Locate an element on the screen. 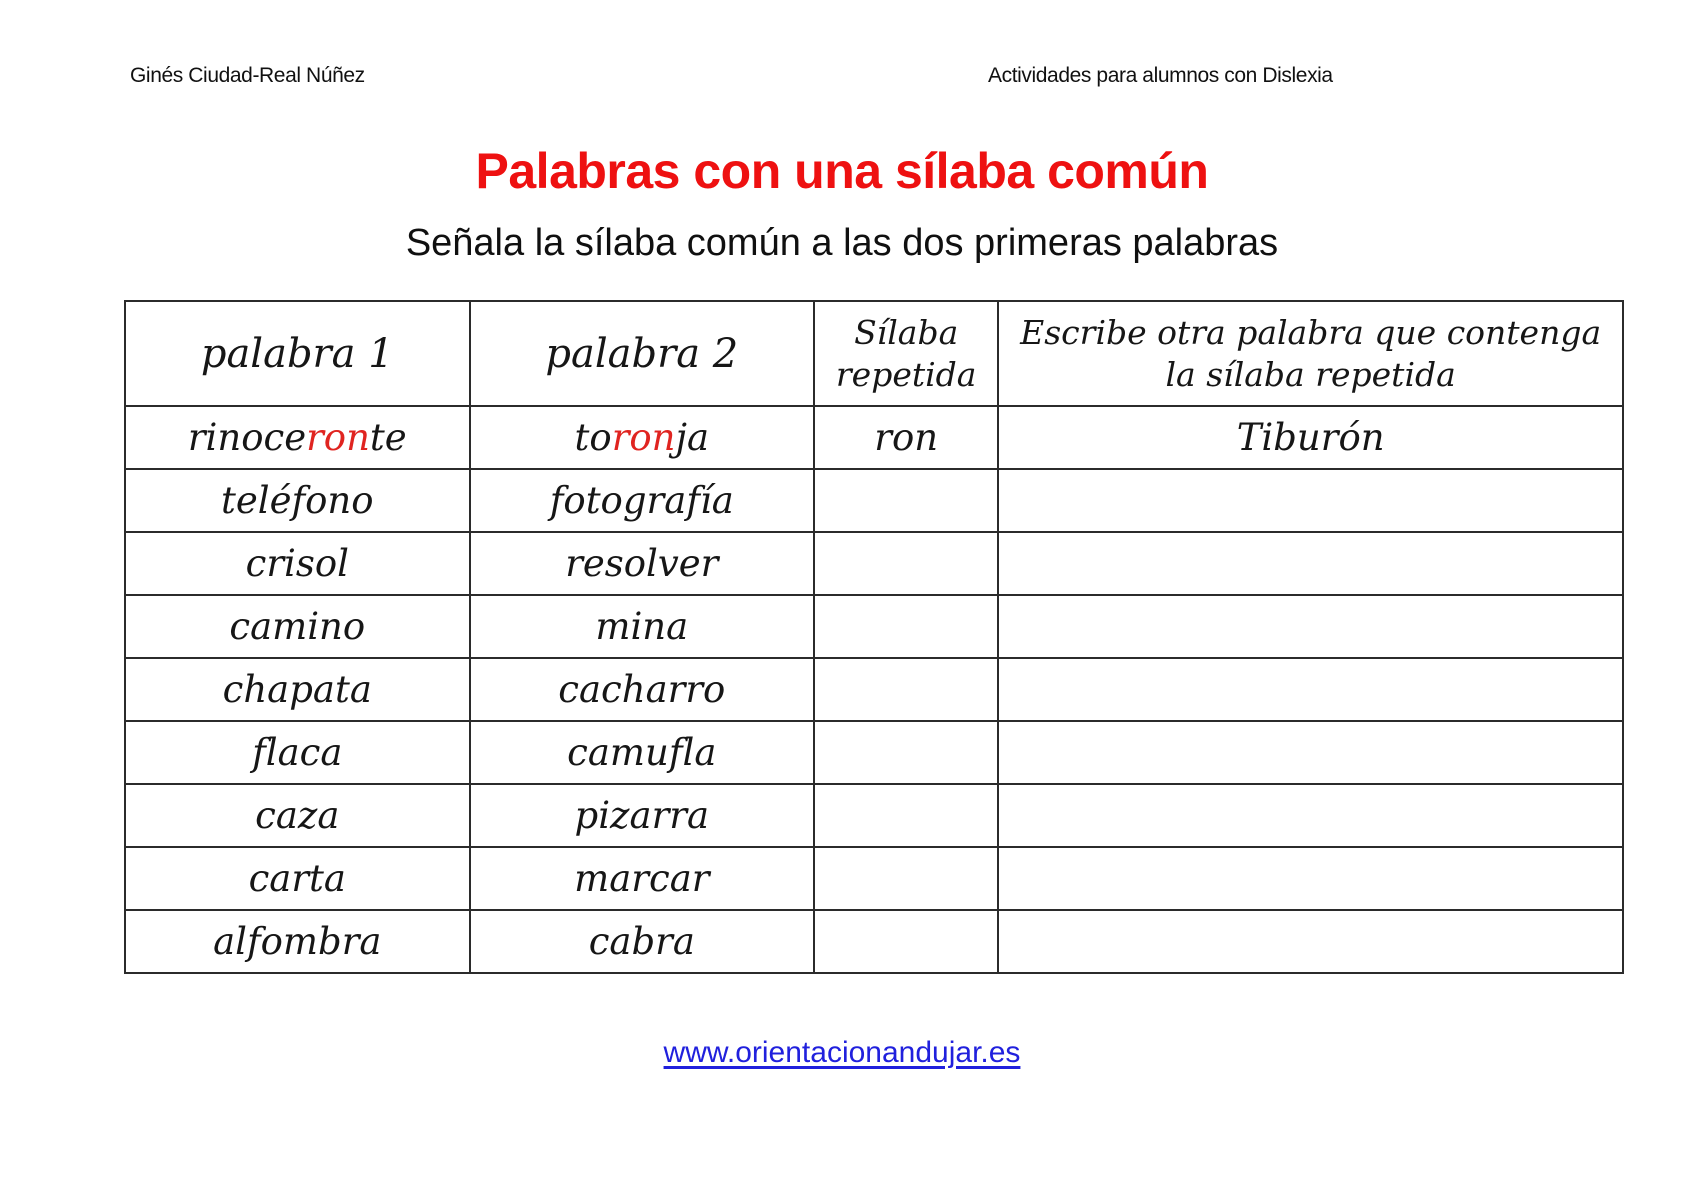 This screenshot has width=1684, height=1191. footer-link: www.orientacionandujar.es is located at coordinates (842, 1052).